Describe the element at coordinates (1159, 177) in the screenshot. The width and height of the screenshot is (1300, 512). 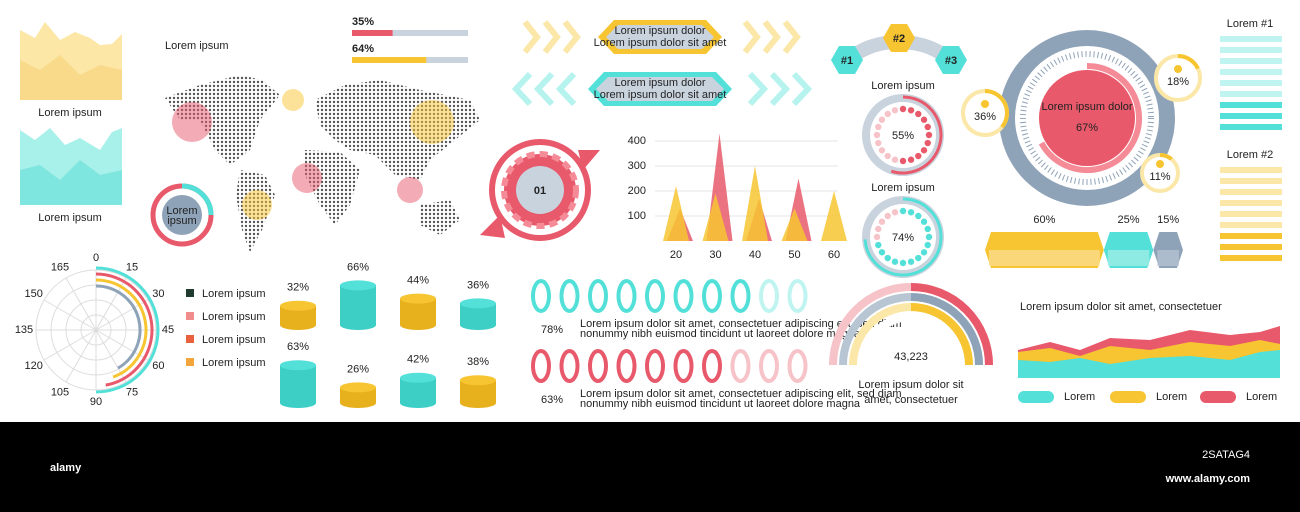
I see `label: 11%` at that location.